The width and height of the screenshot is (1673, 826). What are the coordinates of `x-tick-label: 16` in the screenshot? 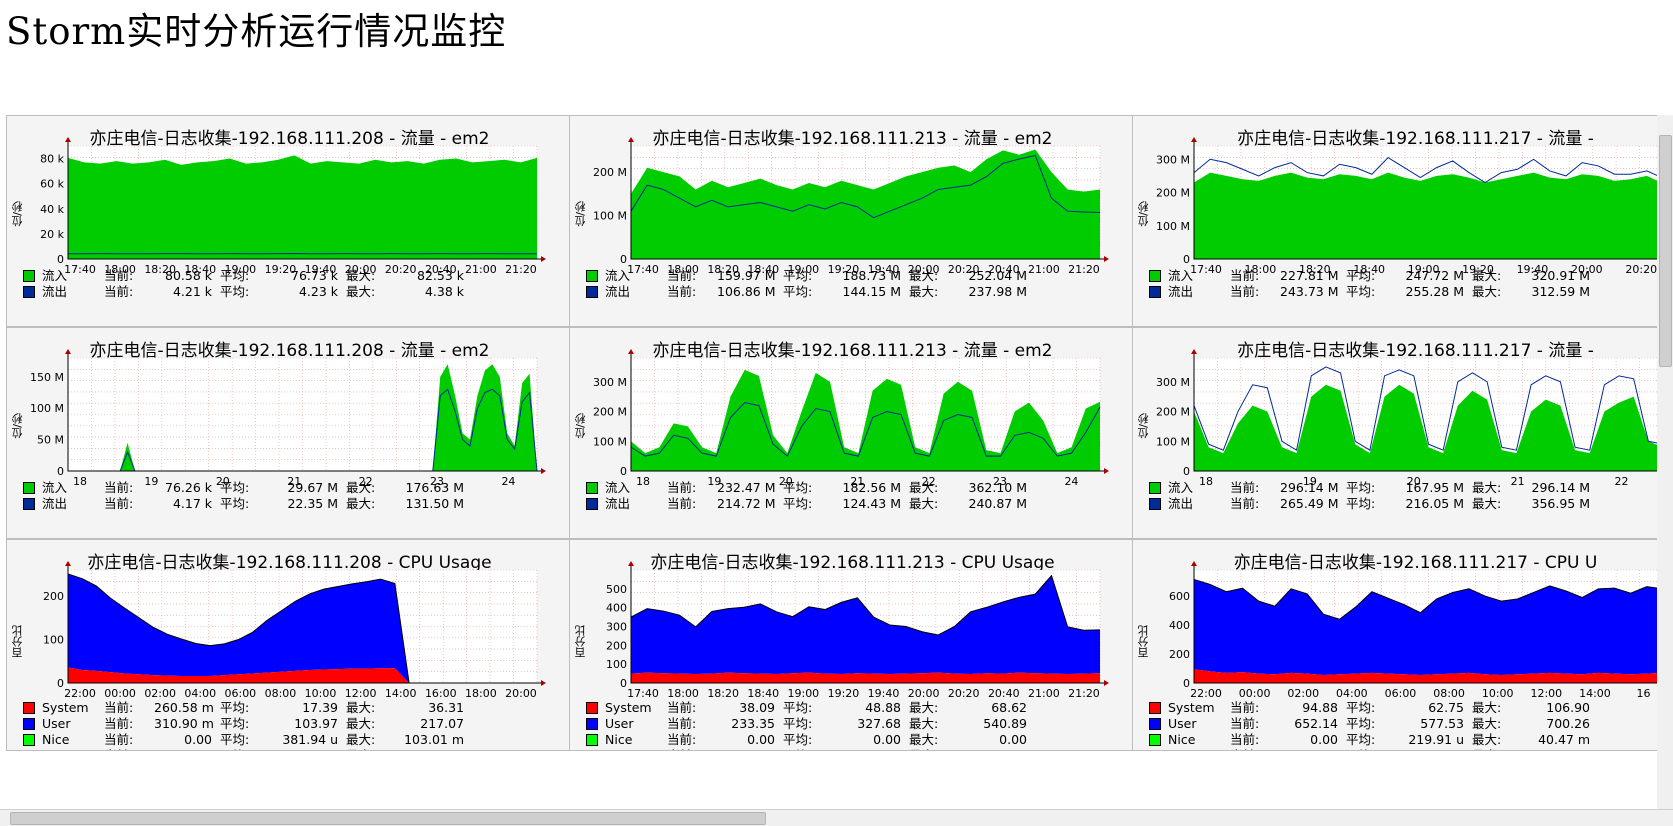 It's located at (1644, 693).